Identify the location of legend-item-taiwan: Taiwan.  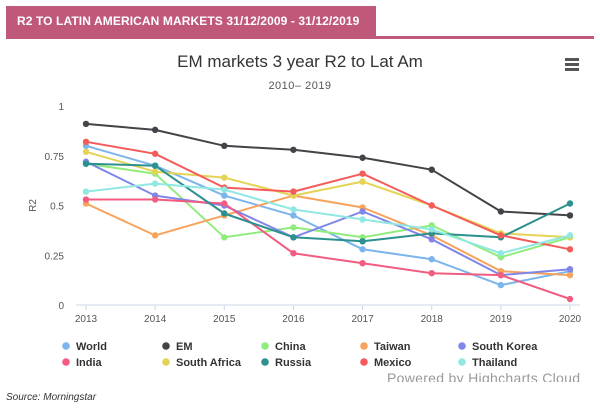
(392, 347).